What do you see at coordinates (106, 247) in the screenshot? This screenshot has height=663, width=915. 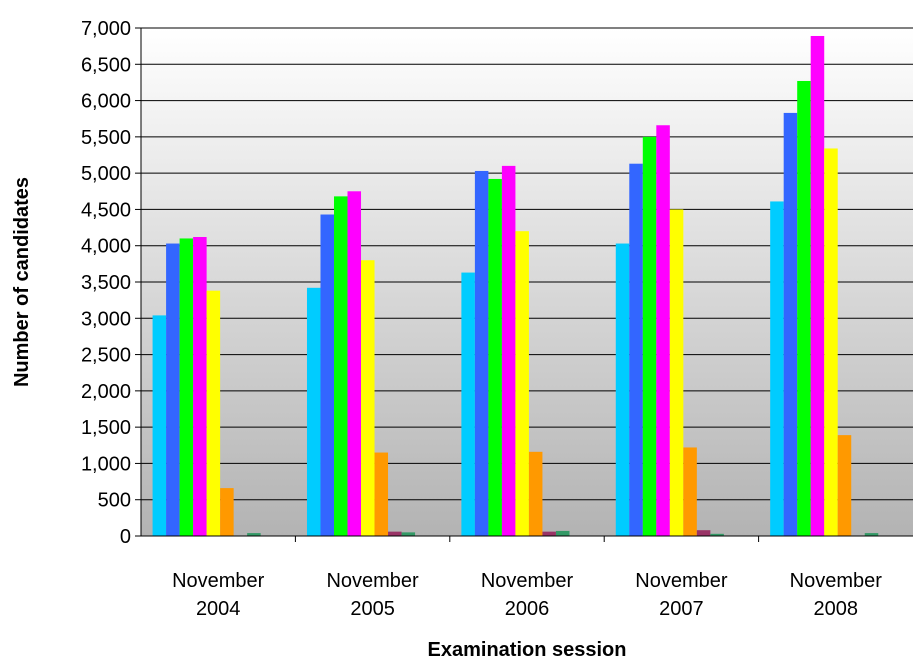 I see `y-tick-label: 4,000` at bounding box center [106, 247].